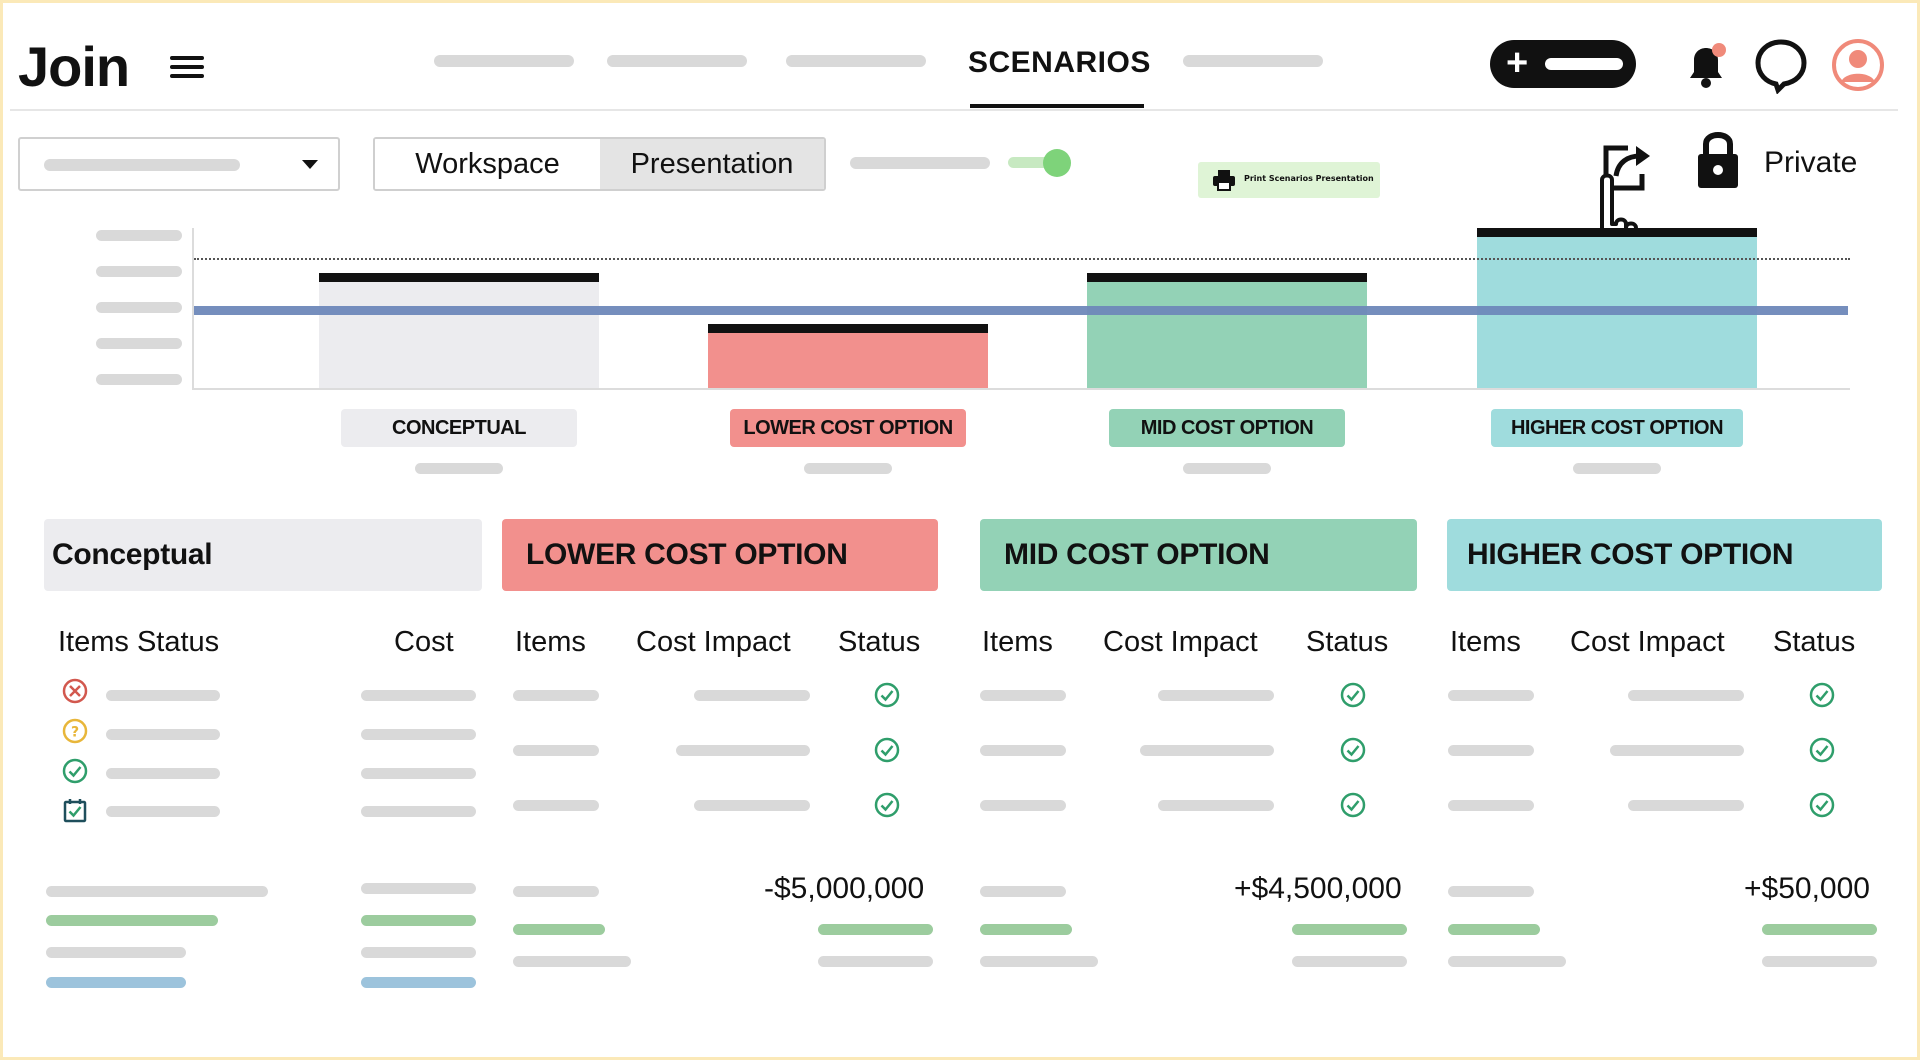 The image size is (1920, 1060). Describe the element at coordinates (74, 66) in the screenshot. I see `app-logo: Join` at that location.